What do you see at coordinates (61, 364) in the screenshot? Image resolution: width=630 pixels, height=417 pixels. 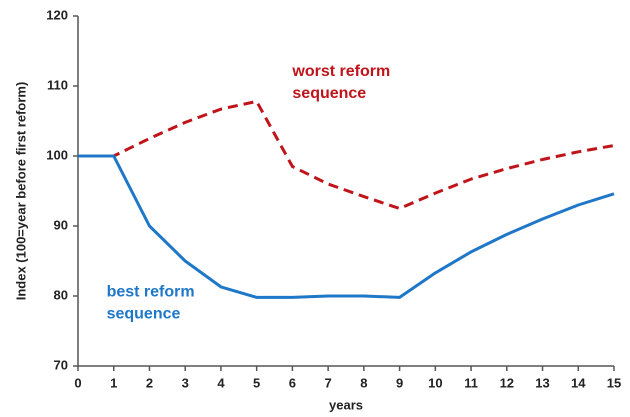 I see `y-tick-label: 70` at bounding box center [61, 364].